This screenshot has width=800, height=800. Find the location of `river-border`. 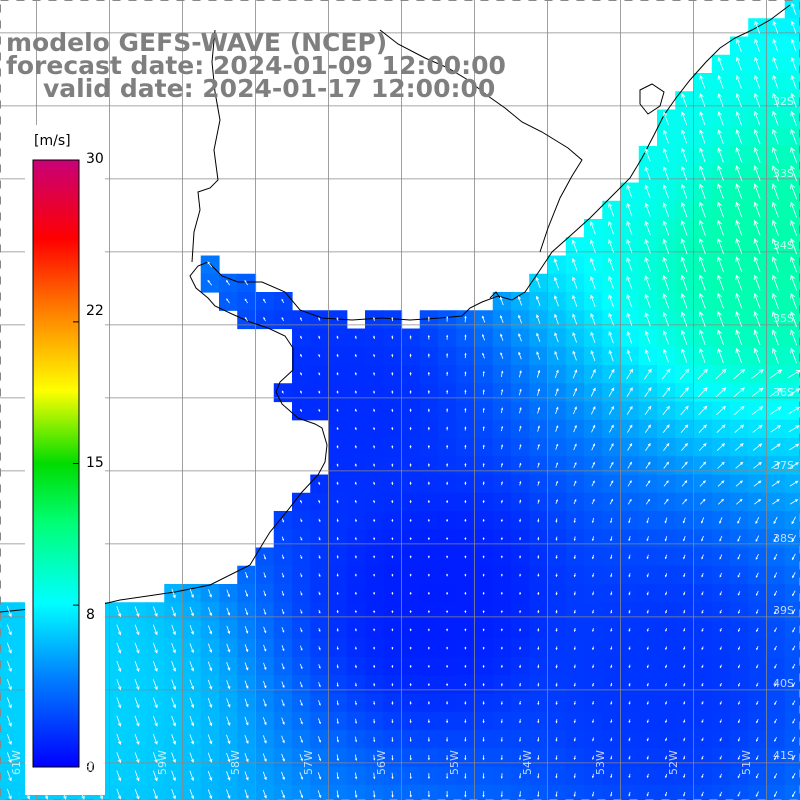

river-border is located at coordinates (206, 146).